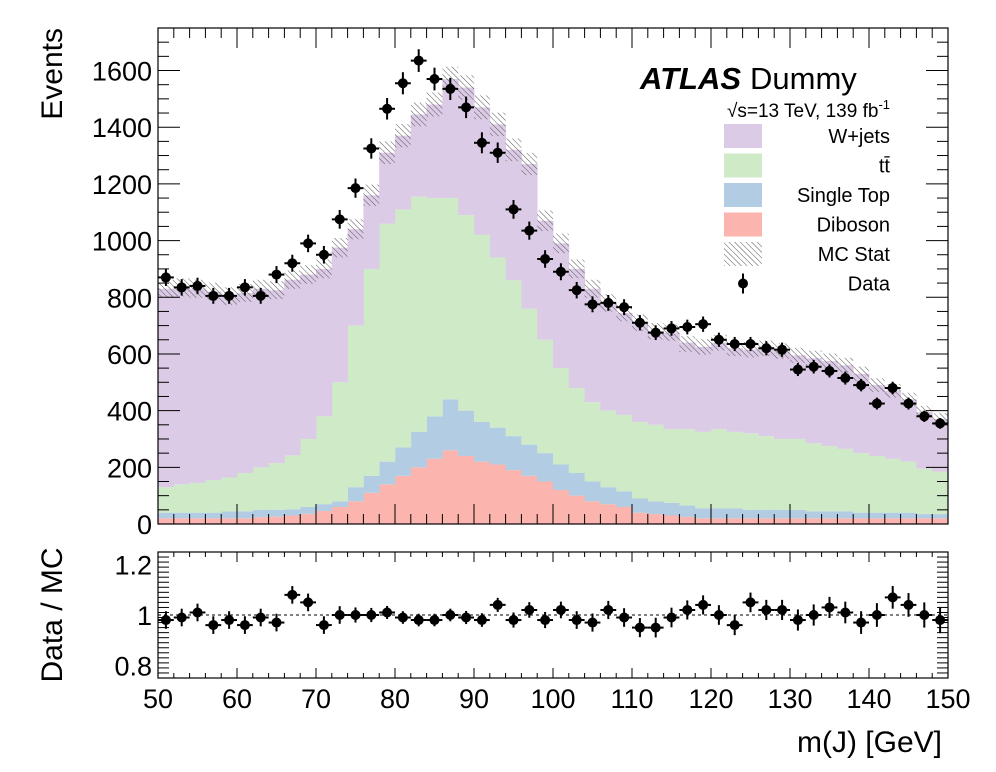 This screenshot has height=772, width=996. What do you see at coordinates (748, 78) in the screenshot?
I see `atlas-label: ATLAS Dummy` at bounding box center [748, 78].